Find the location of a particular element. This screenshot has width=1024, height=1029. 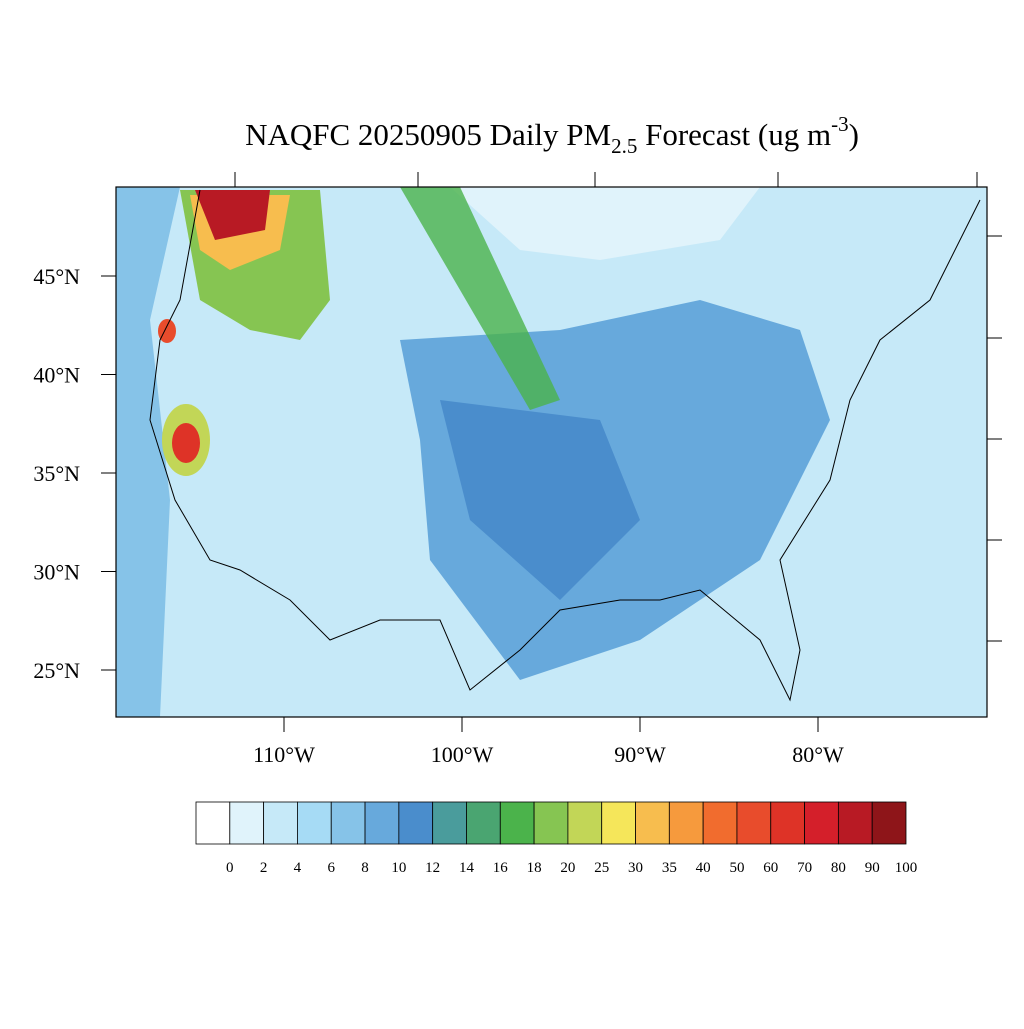

title-close: ) is located at coordinates (854, 134).